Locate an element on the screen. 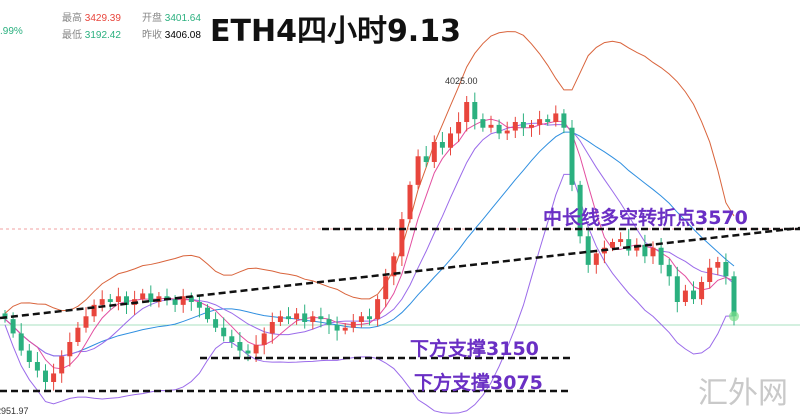 The height and width of the screenshot is (416, 800). stat-low-value: 3192.42 is located at coordinates (102, 35).